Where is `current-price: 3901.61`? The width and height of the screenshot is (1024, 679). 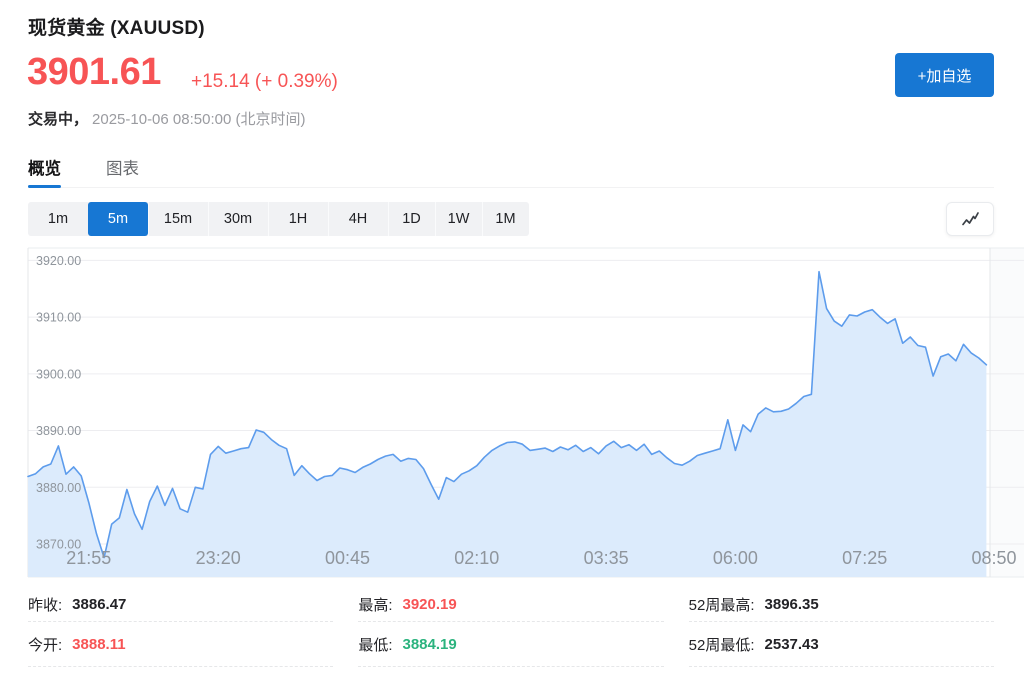 current-price: 3901.61 is located at coordinates (94, 72).